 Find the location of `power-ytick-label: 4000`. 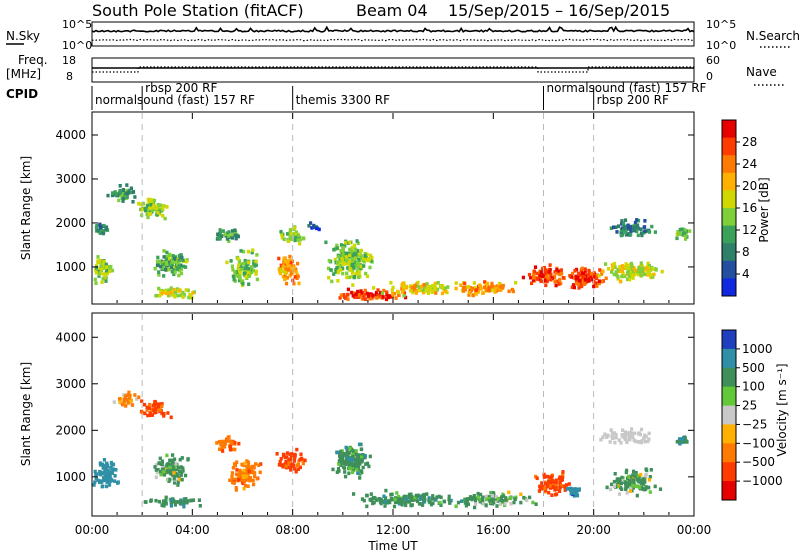

power-ytick-label: 4000 is located at coordinates (70, 135).